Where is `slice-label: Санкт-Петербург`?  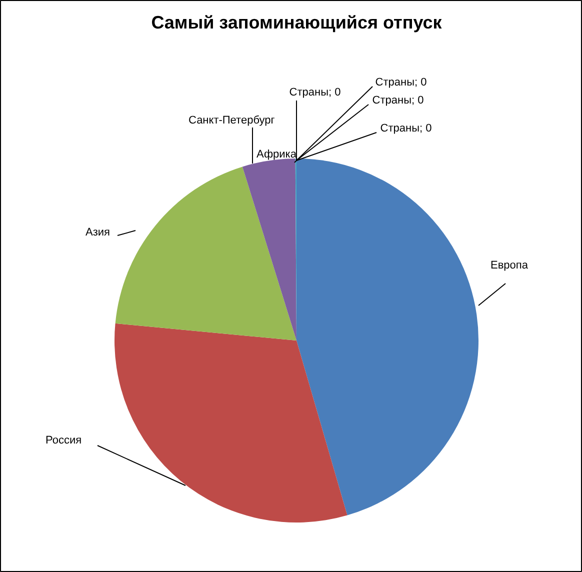
slice-label: Санкт-Петербург is located at coordinates (231, 120).